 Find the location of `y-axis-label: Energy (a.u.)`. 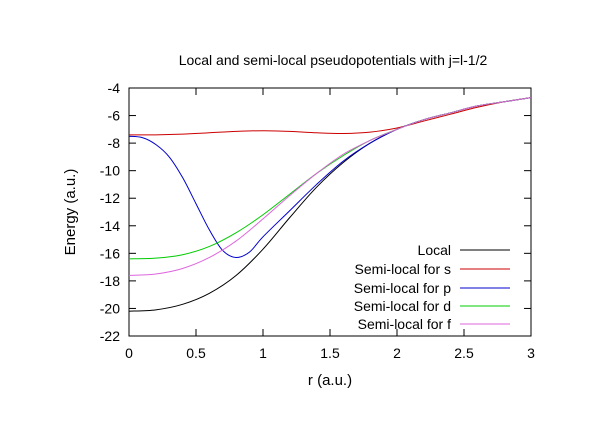

y-axis-label: Energy (a.u.) is located at coordinates (70, 212).